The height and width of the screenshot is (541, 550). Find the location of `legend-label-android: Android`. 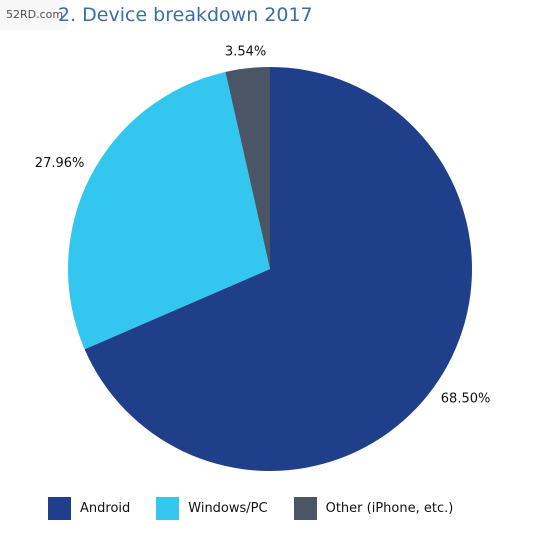

legend-label-android: Android is located at coordinates (105, 508).